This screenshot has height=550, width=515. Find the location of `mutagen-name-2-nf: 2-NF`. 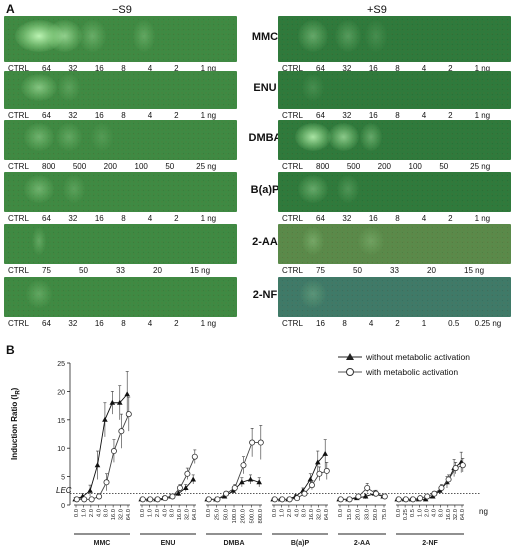

mutagen-name-2-nf: 2-NF is located at coordinates (265, 295).